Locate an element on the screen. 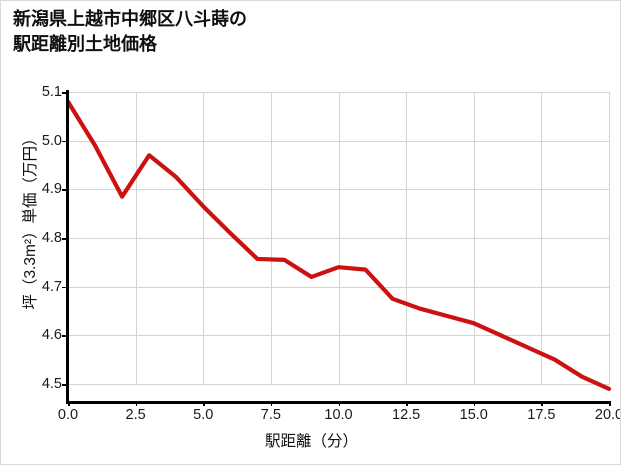 Image resolution: width=621 pixels, height=465 pixels. y-axis-tick-label: 5.1 is located at coordinates (51, 92).